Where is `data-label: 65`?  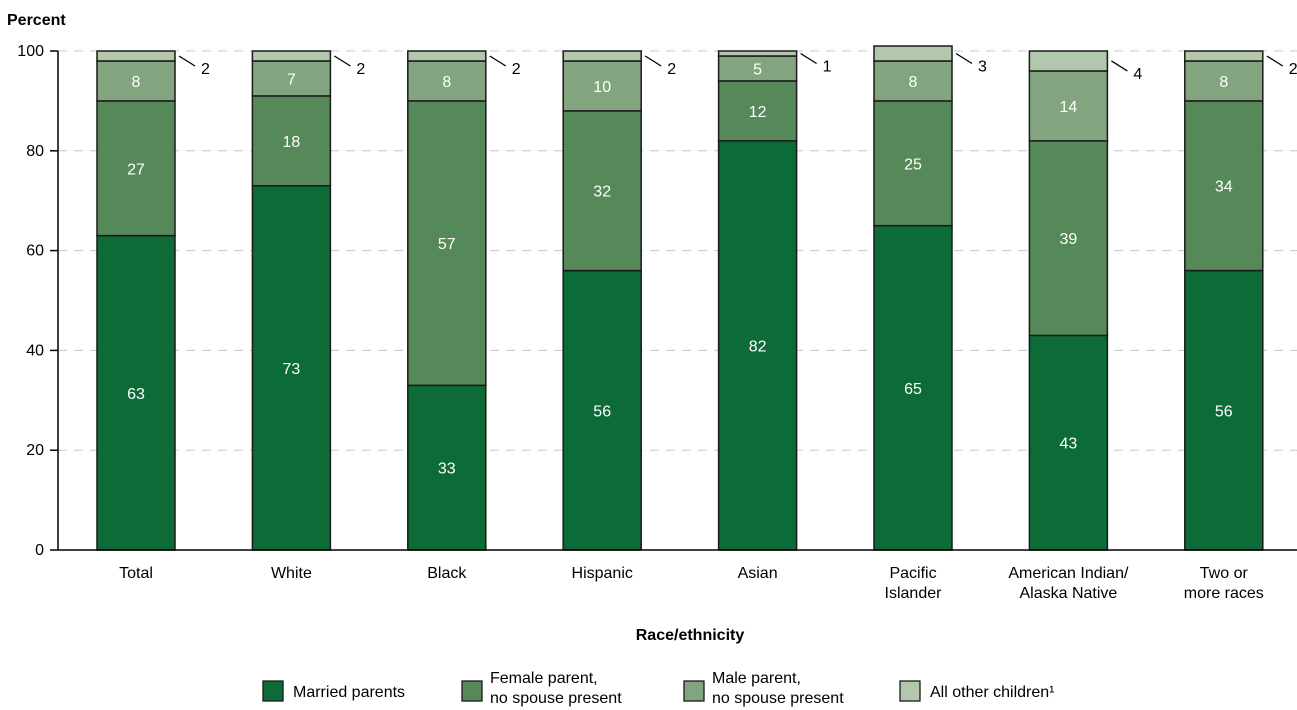 data-label: 65 is located at coordinates (913, 389).